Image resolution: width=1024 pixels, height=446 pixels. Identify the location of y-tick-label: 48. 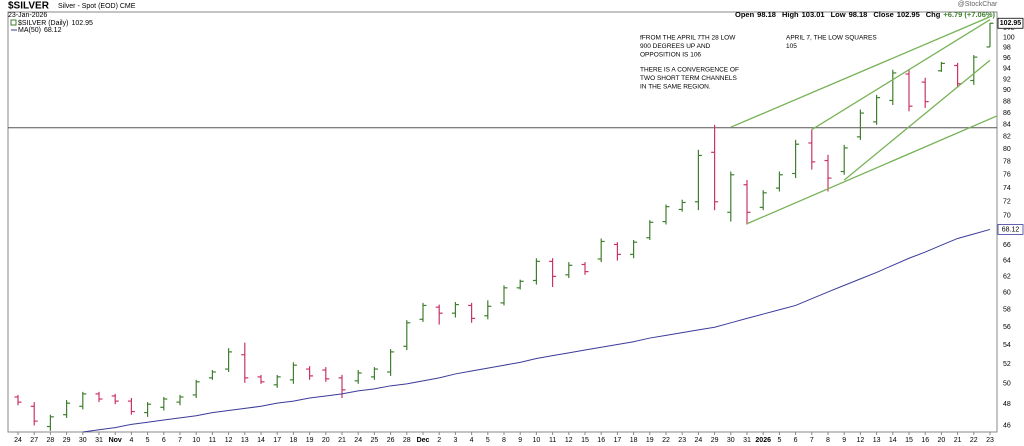
(1007, 404).